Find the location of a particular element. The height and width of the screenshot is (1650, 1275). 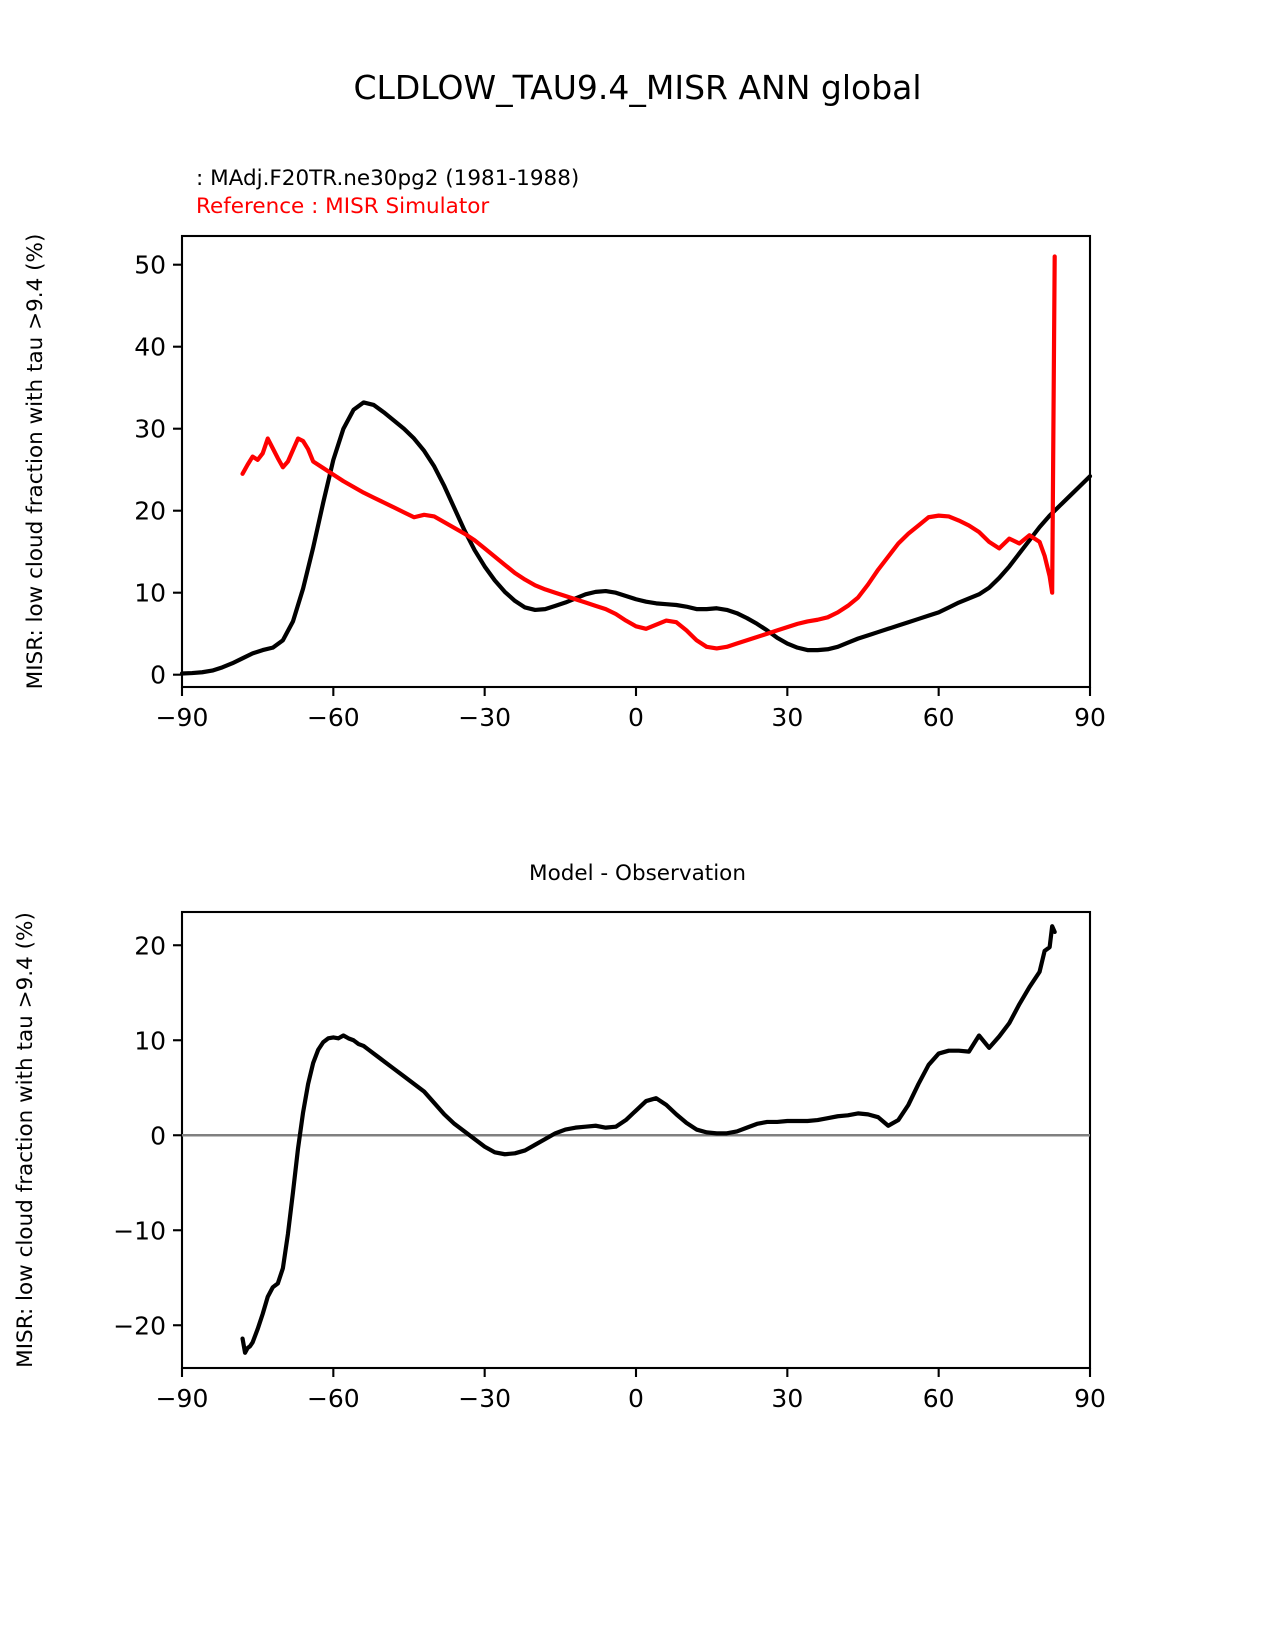

y-tick-label: 50 is located at coordinates (150, 265).